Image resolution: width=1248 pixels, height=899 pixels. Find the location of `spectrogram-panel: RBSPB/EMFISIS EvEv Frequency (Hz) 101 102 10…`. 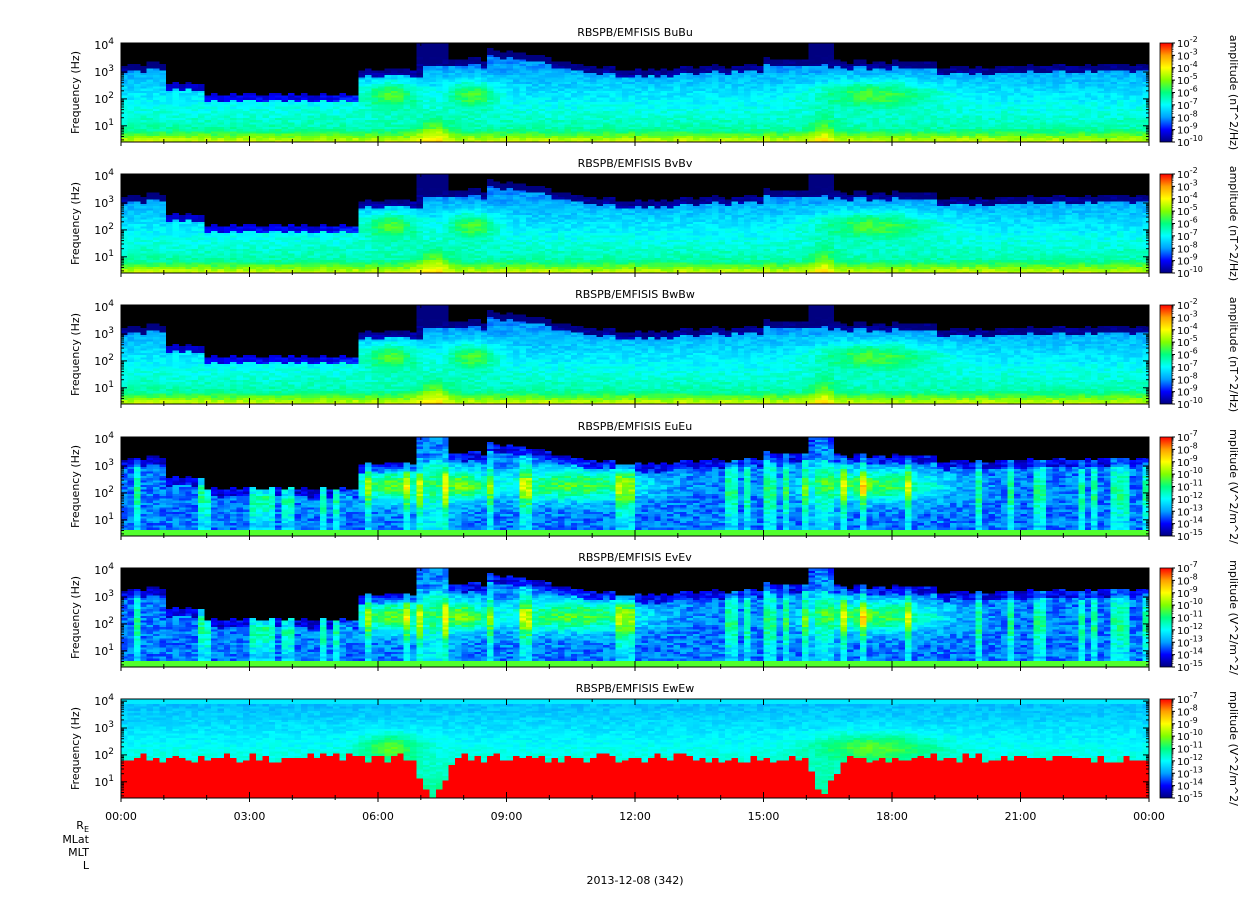

spectrogram-panel: RBSPB/EMFISIS EvEv Frequency (Hz) 101 102 10… is located at coordinates (654, 613).